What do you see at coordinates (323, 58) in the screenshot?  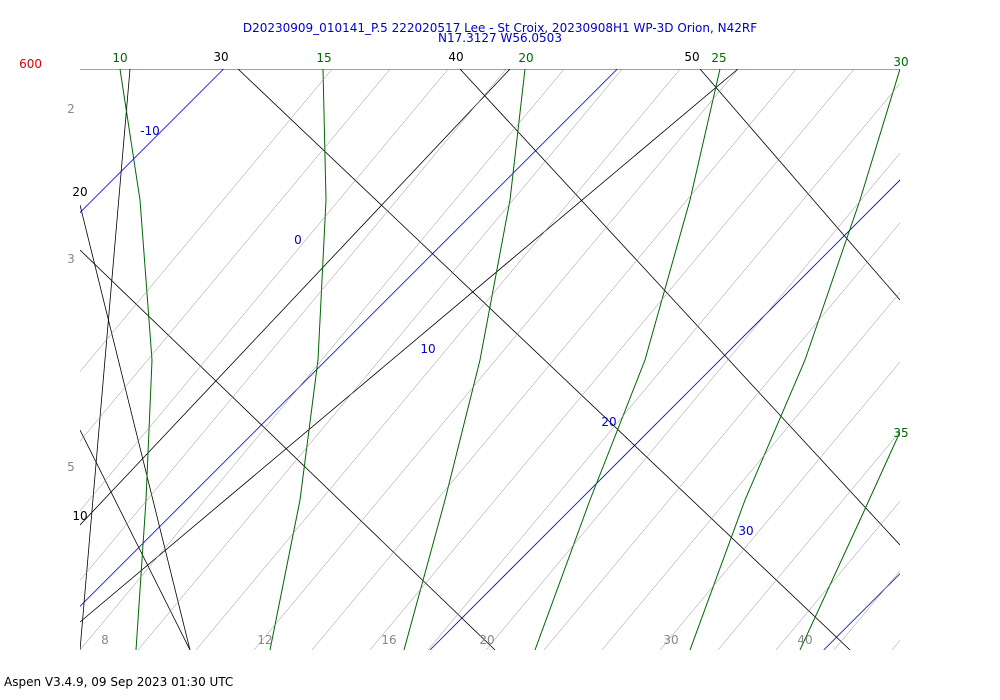 I see `moist-adiabat-label: 15` at bounding box center [323, 58].